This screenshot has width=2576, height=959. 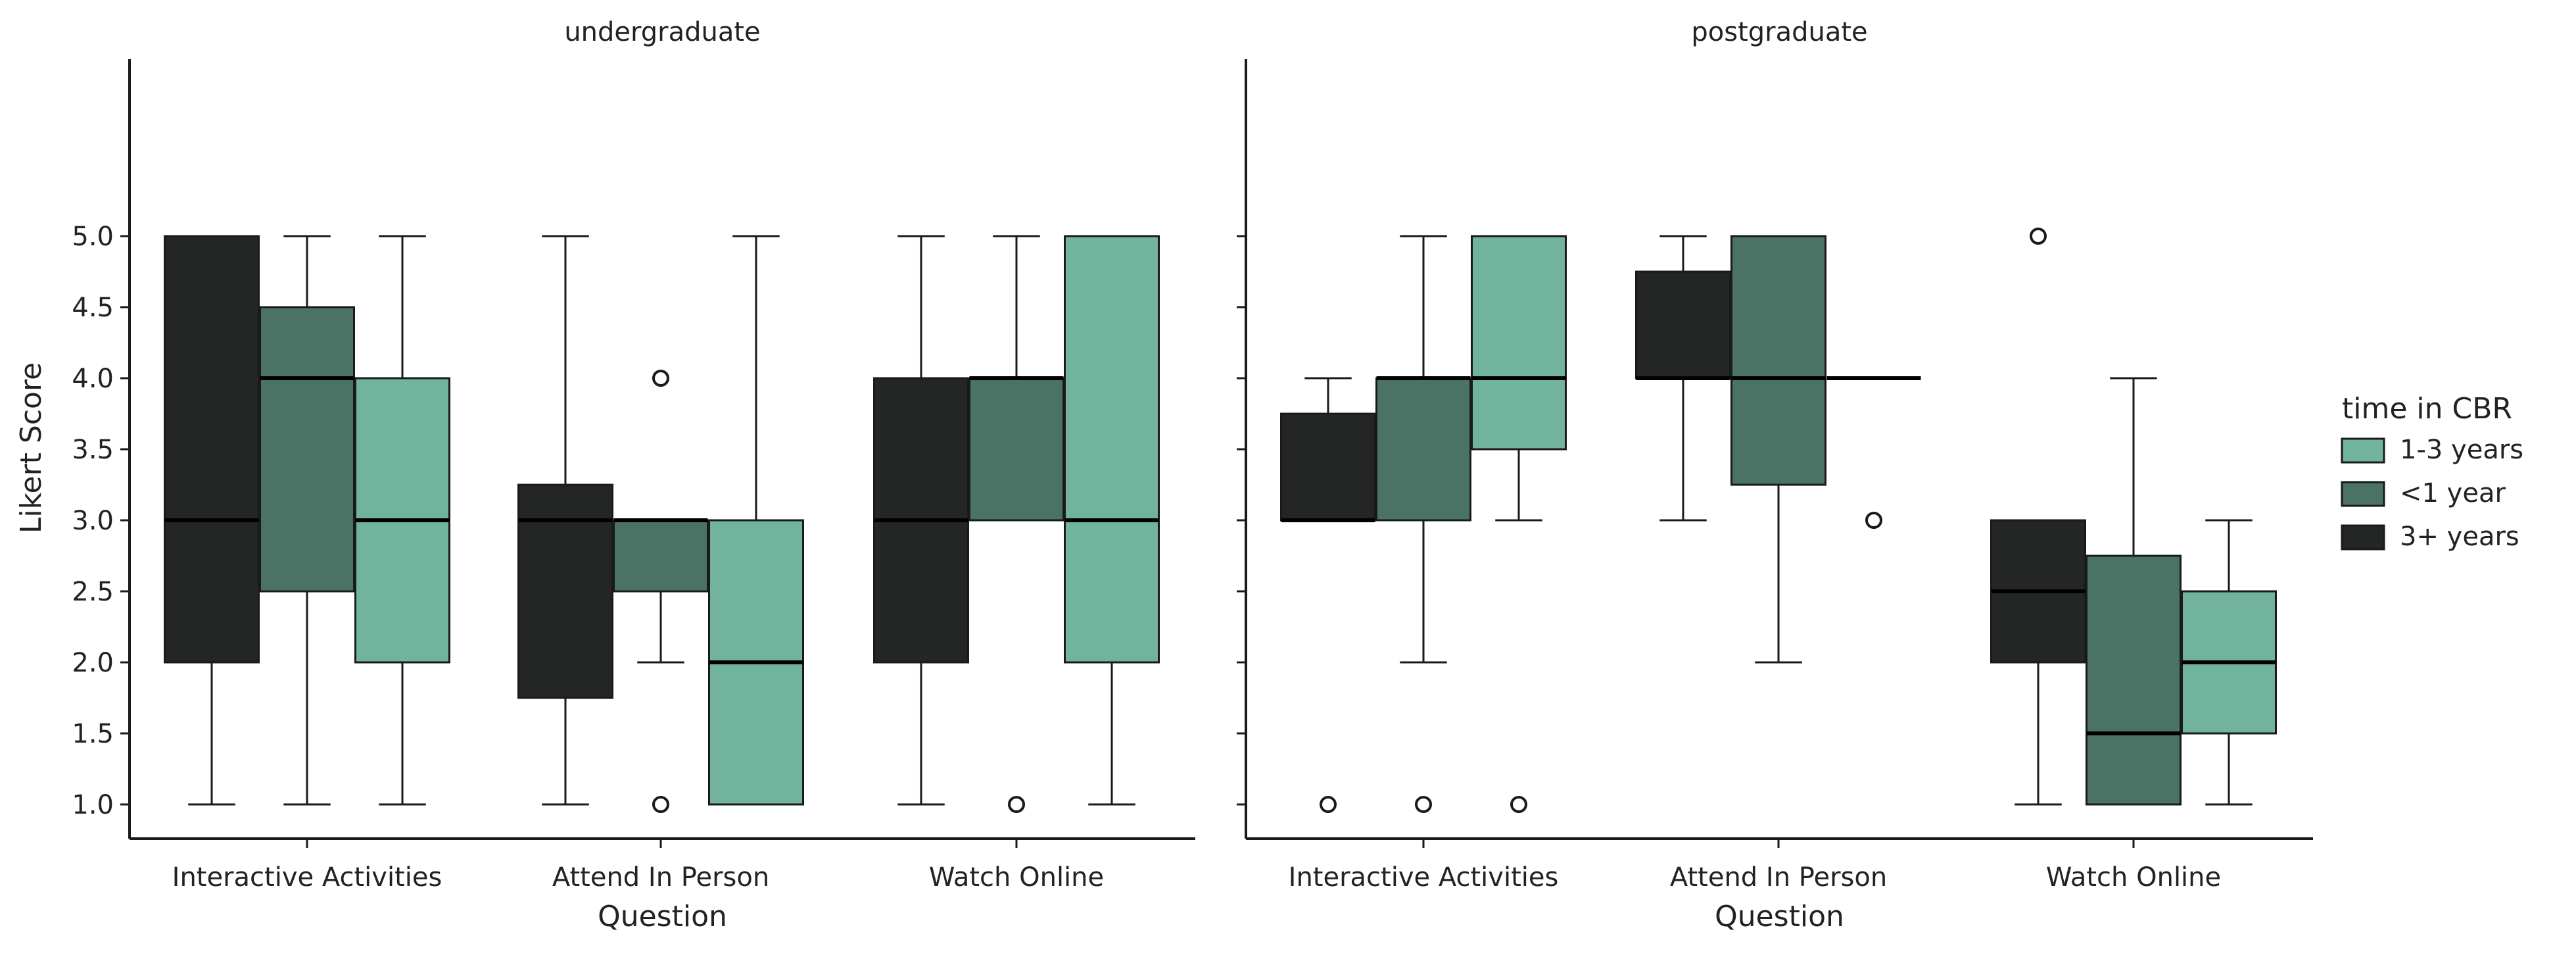 What do you see at coordinates (2462, 450) in the screenshot?
I see `legend-label: 1-3 years` at bounding box center [2462, 450].